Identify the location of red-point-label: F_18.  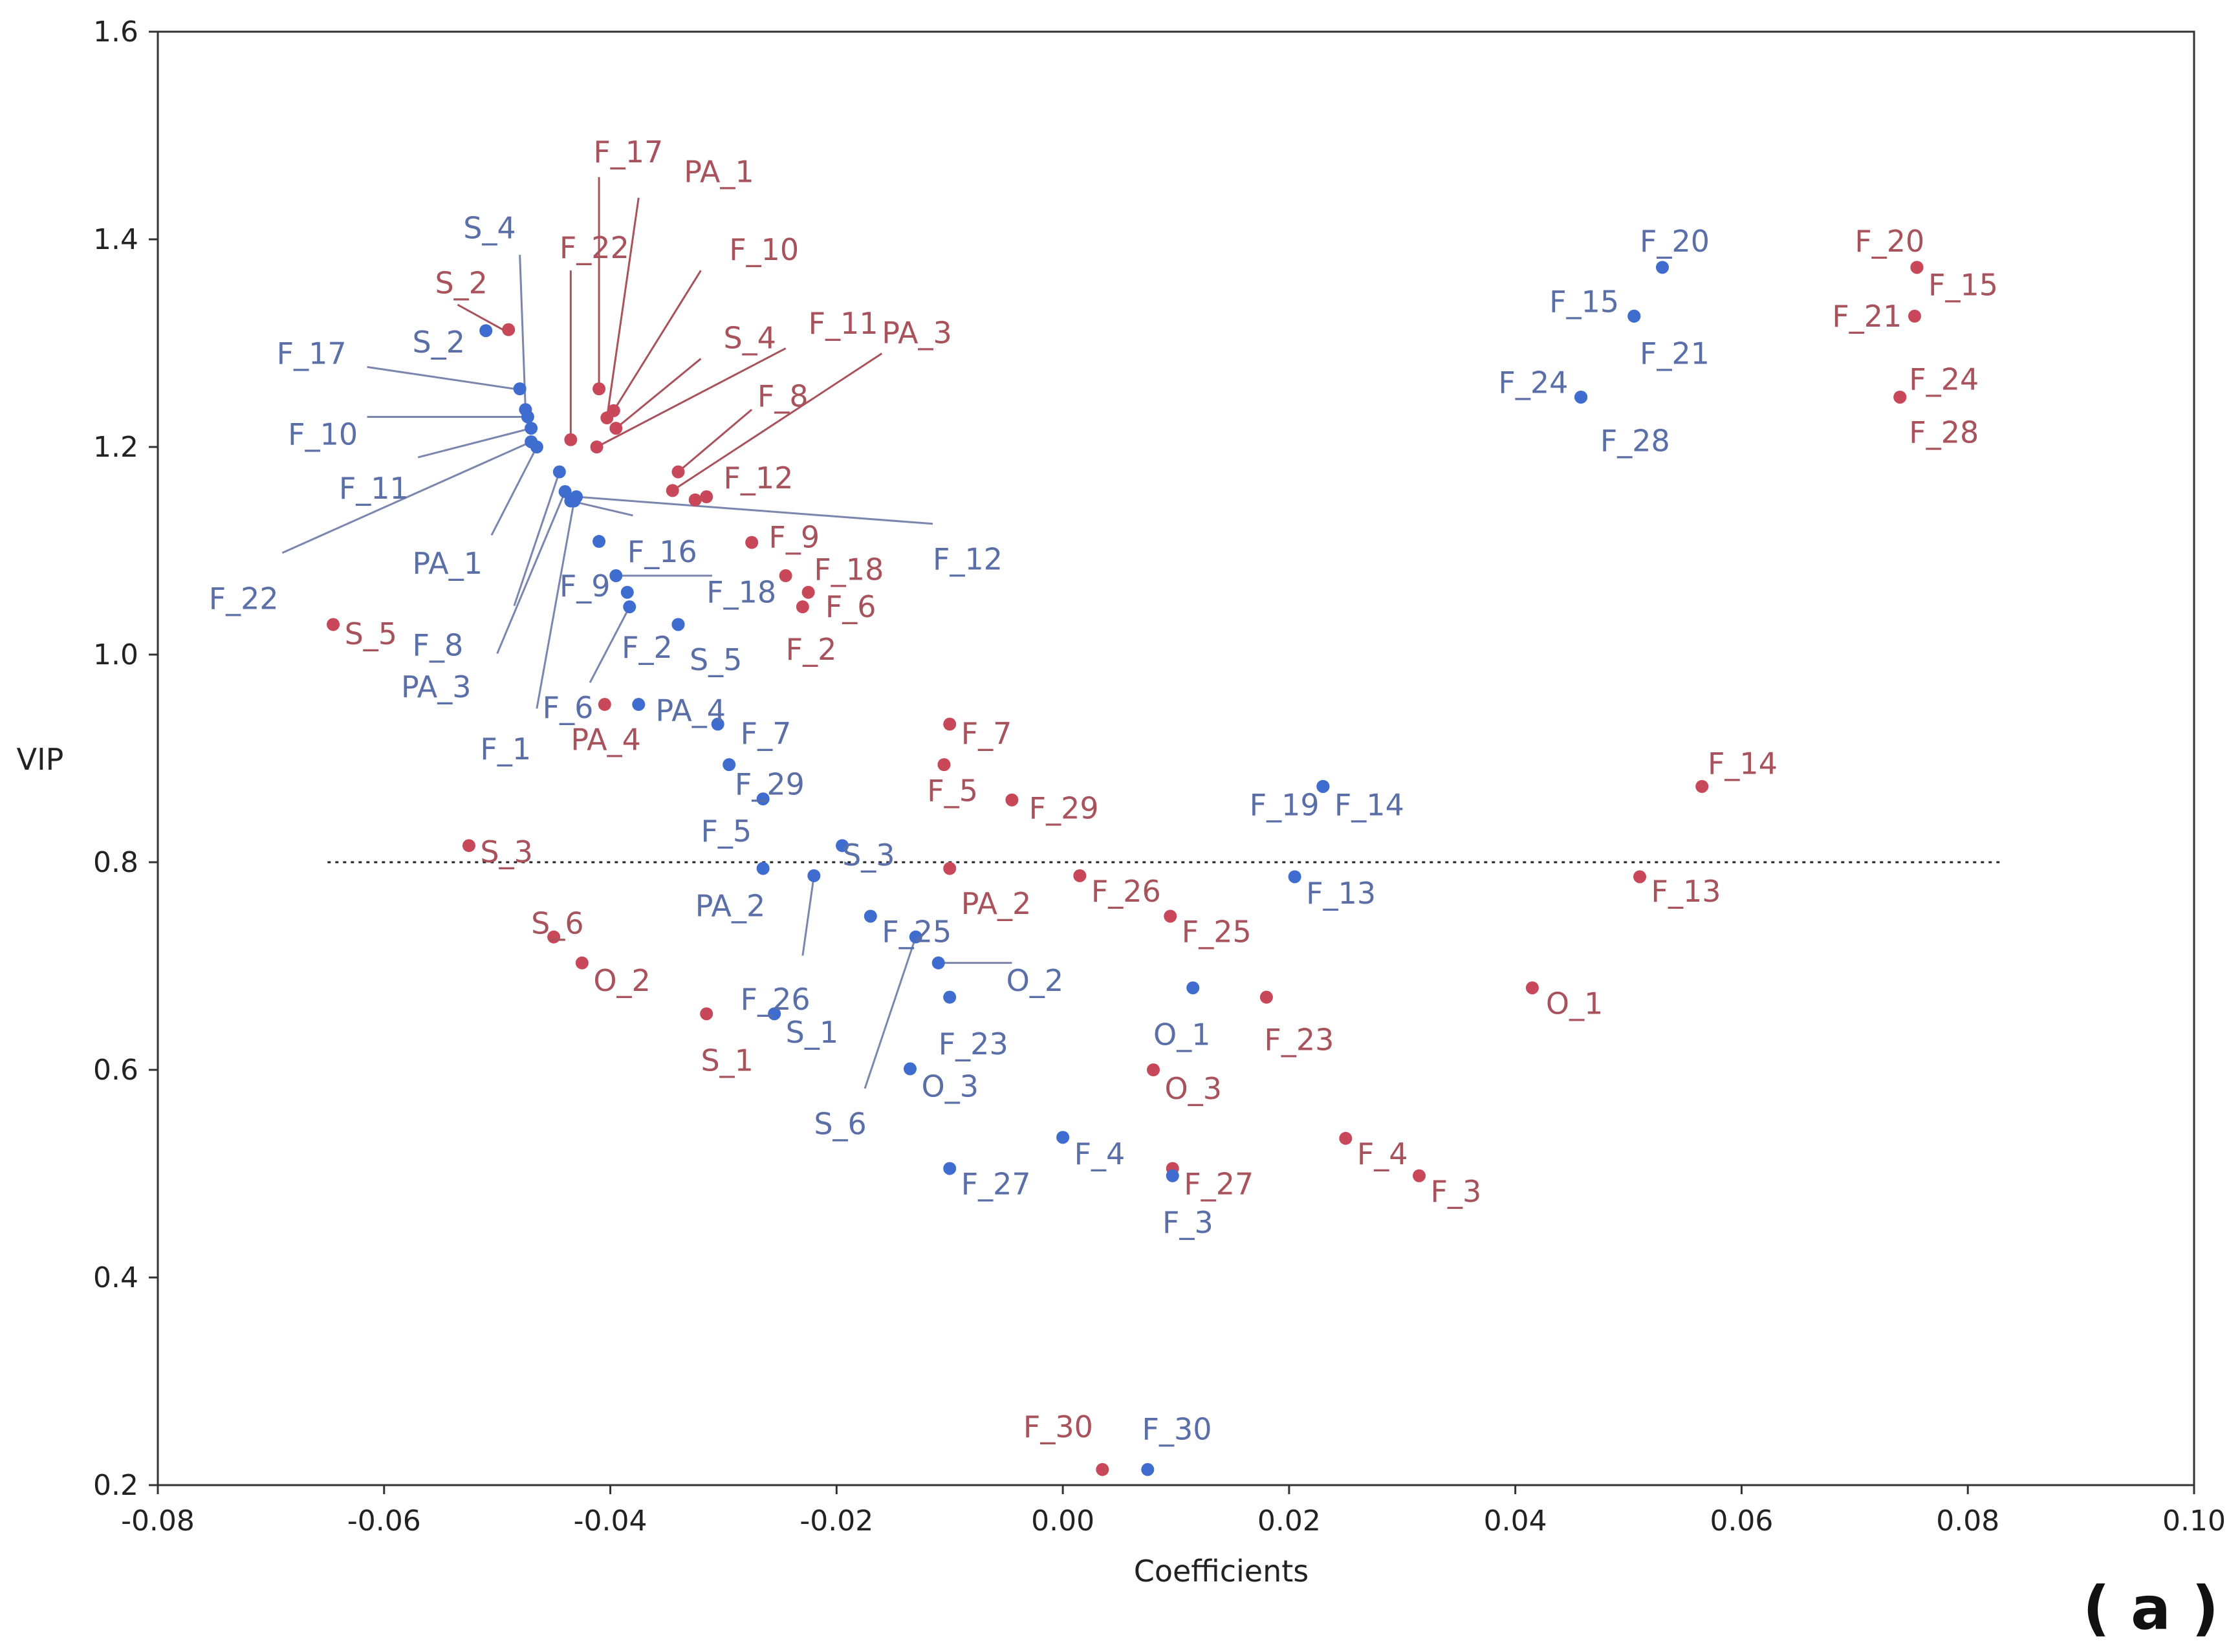
(849, 569).